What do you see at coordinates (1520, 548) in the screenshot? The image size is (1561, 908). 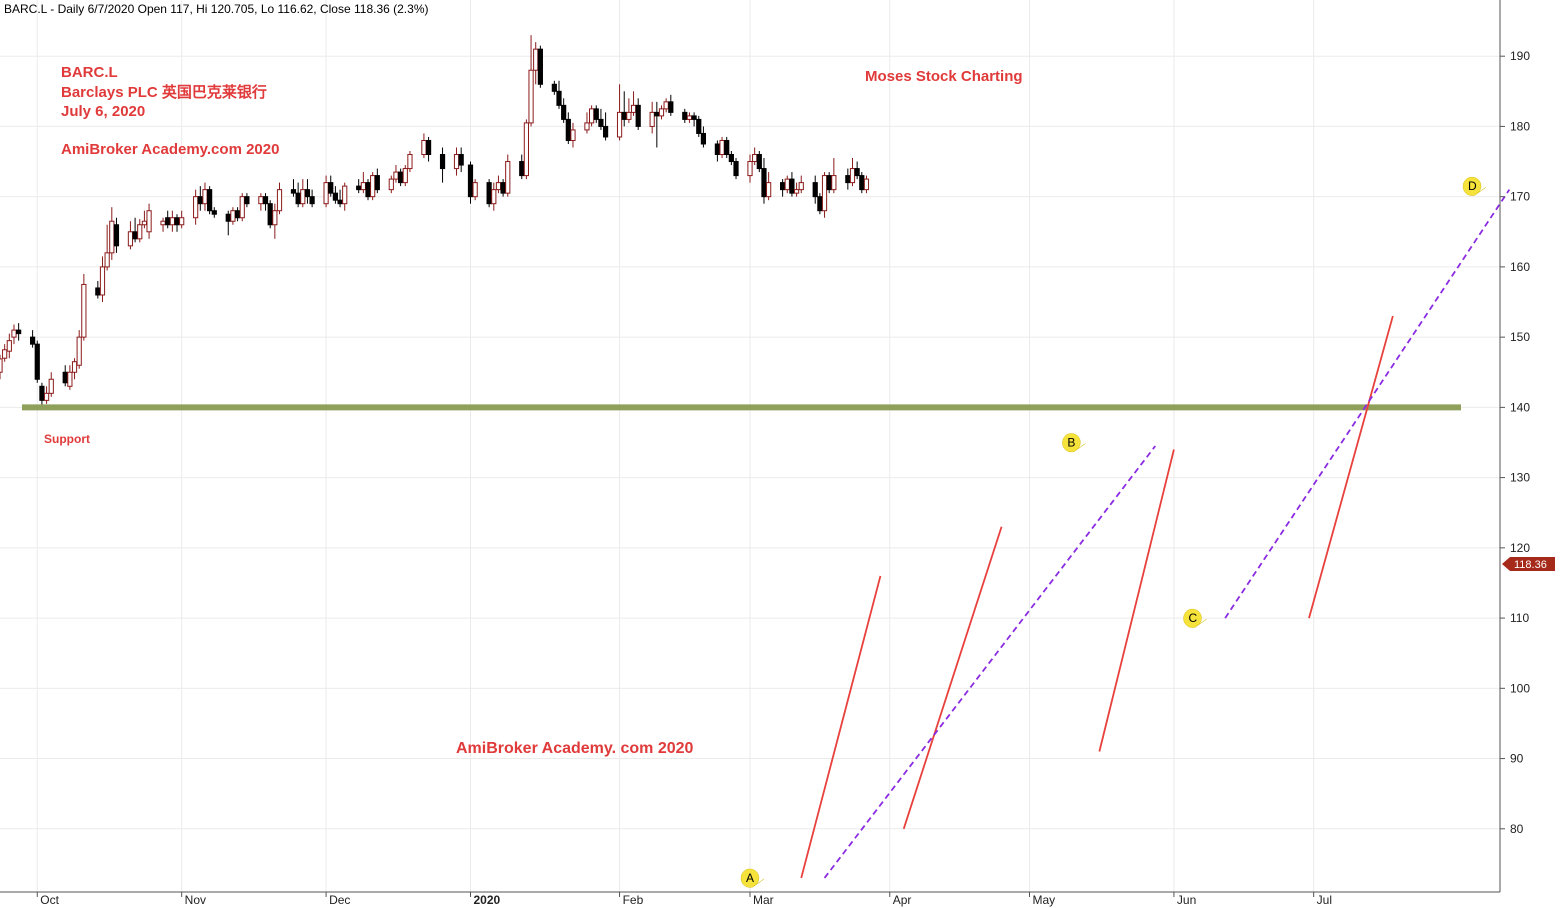 I see `y-tick-label: 120` at bounding box center [1520, 548].